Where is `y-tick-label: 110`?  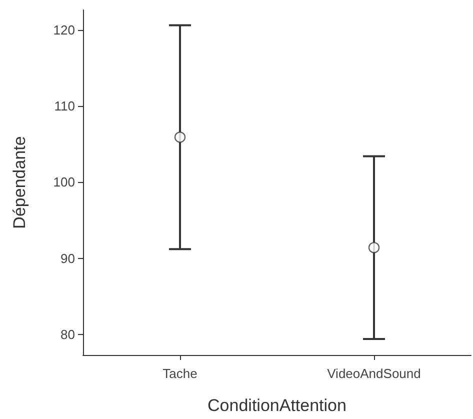 y-tick-label: 110 is located at coordinates (64, 106).